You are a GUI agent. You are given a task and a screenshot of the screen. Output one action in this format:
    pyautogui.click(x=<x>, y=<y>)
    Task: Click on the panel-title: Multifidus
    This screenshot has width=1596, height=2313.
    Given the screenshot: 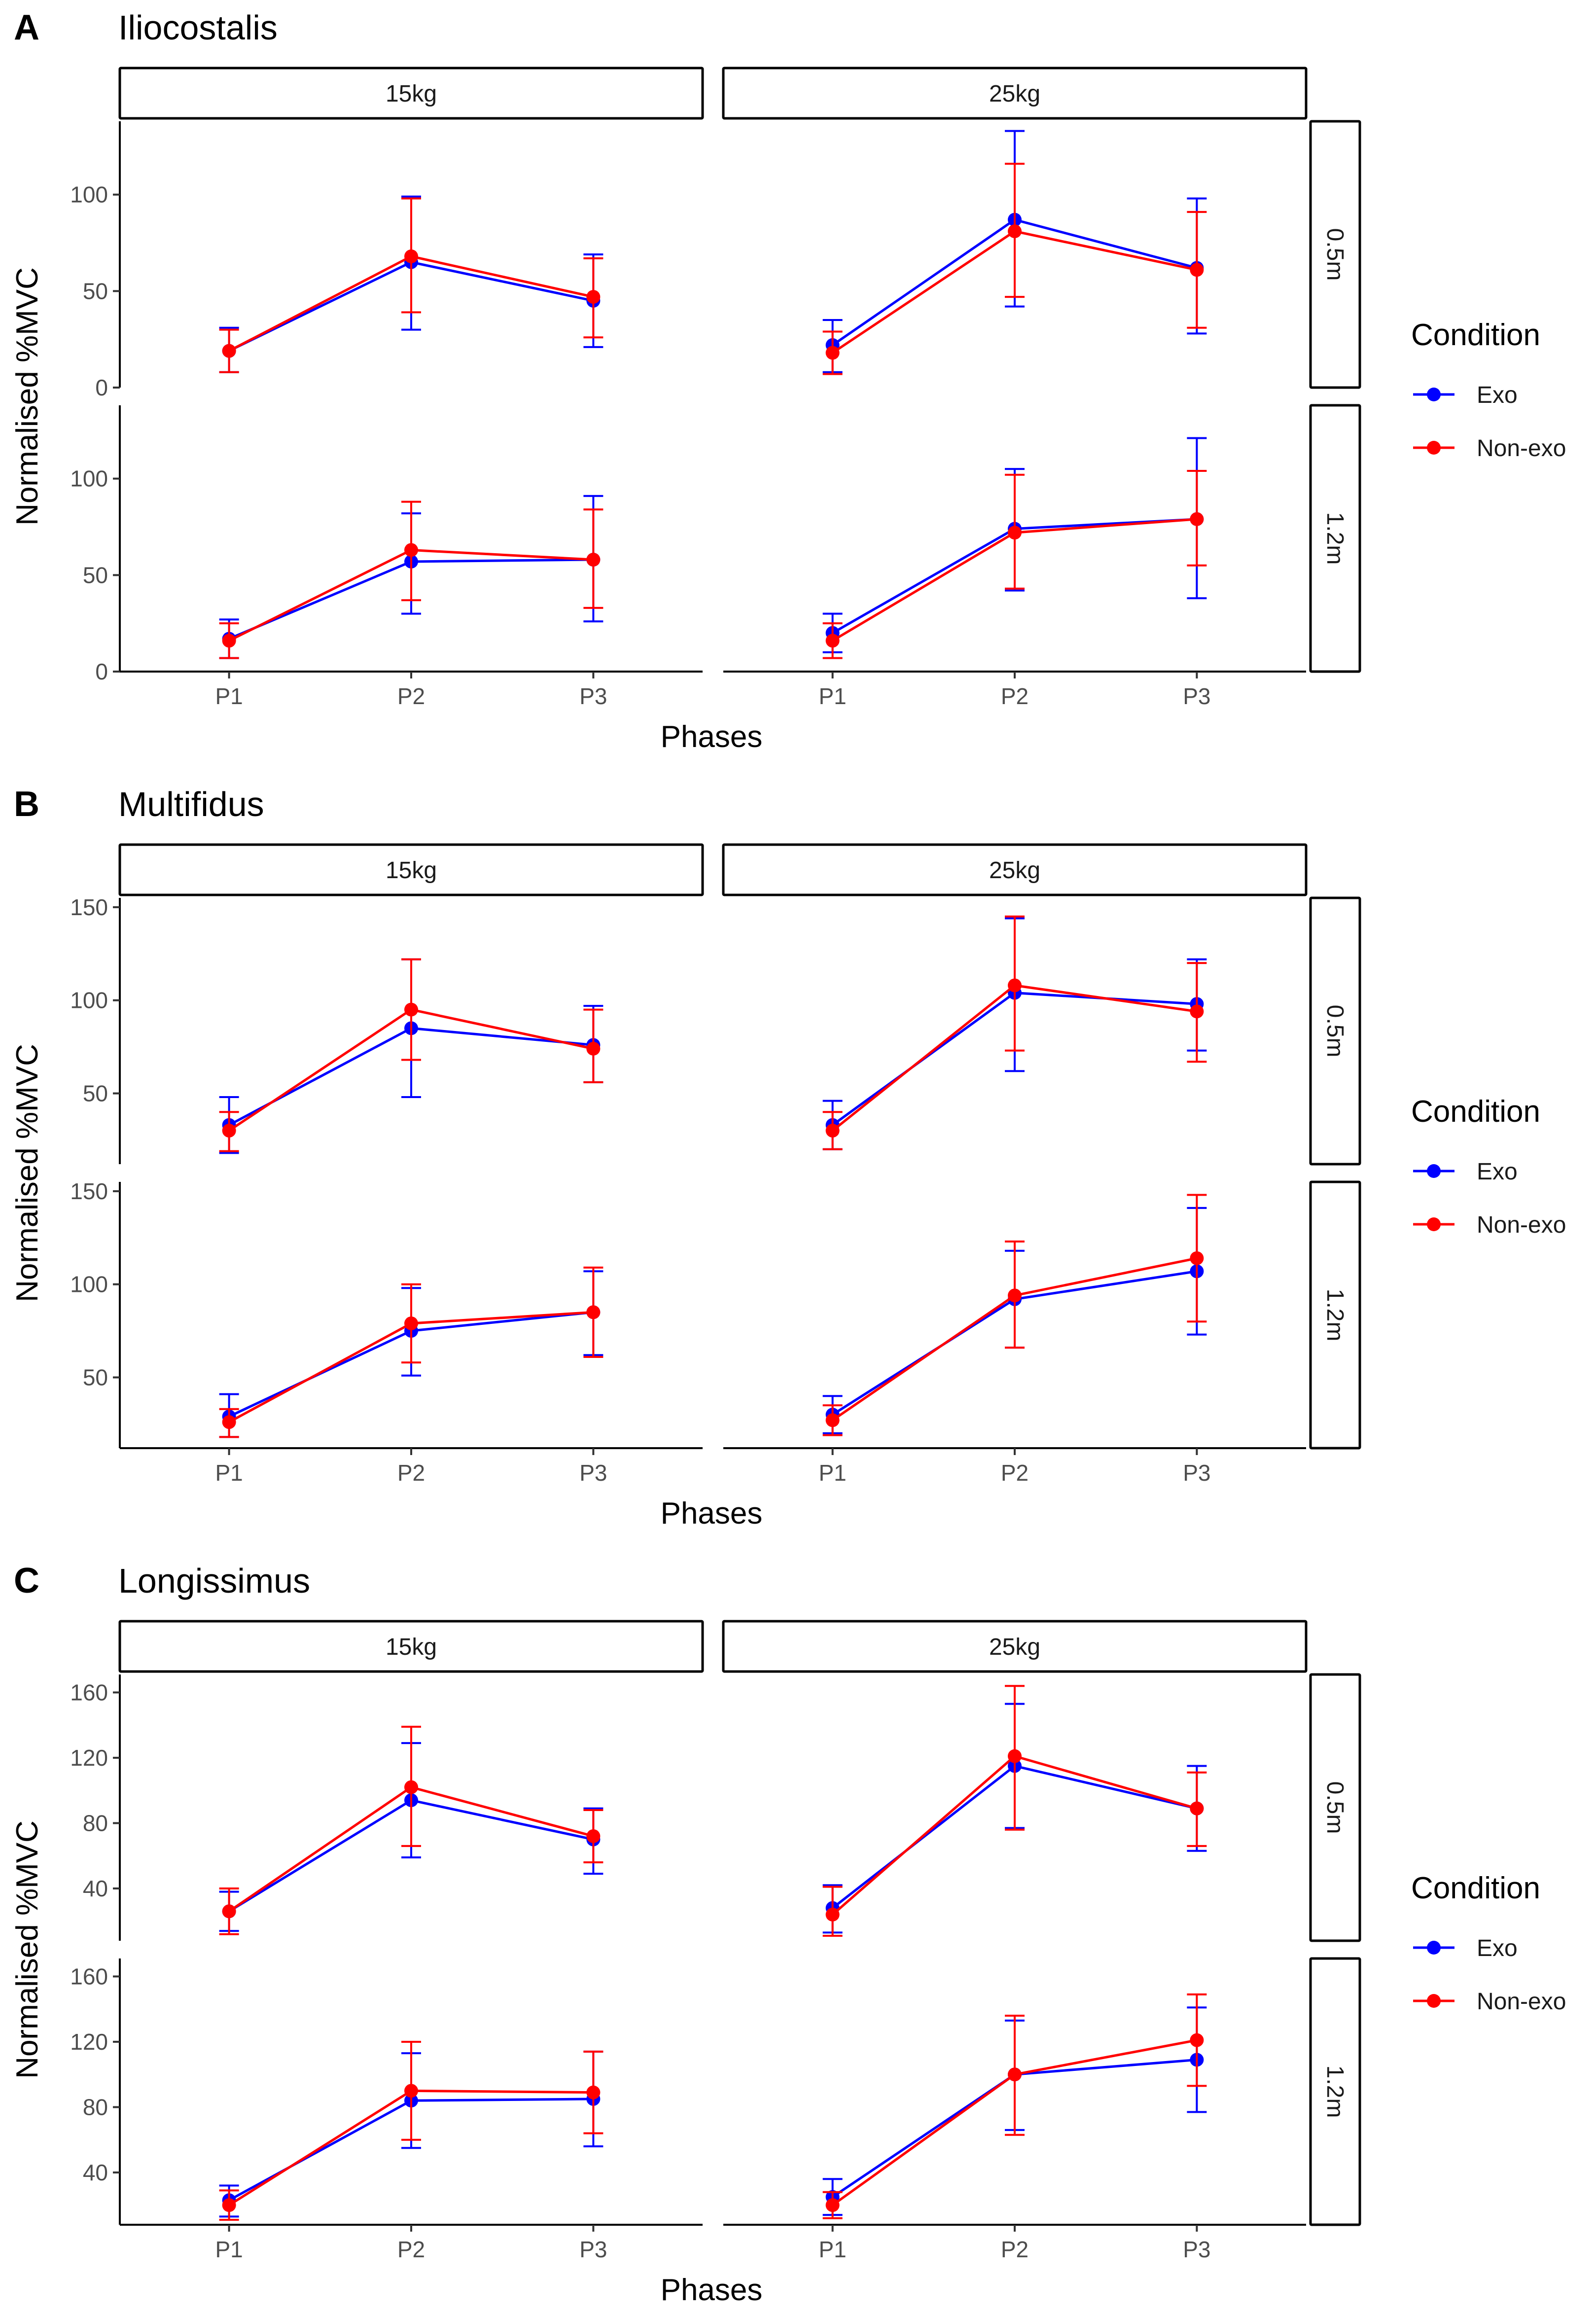 What is the action you would take?
    pyautogui.click(x=191, y=804)
    